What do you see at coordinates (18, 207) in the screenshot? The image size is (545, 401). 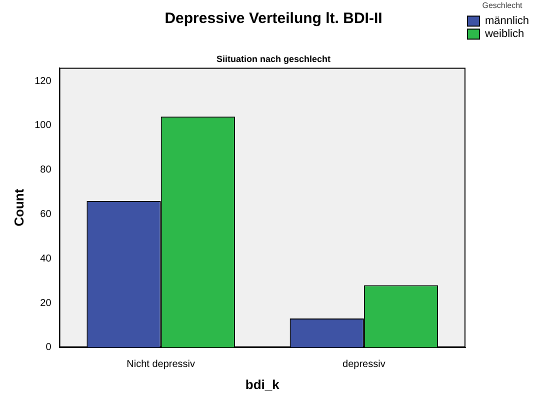 I see `y-axis-title: Count` at bounding box center [18, 207].